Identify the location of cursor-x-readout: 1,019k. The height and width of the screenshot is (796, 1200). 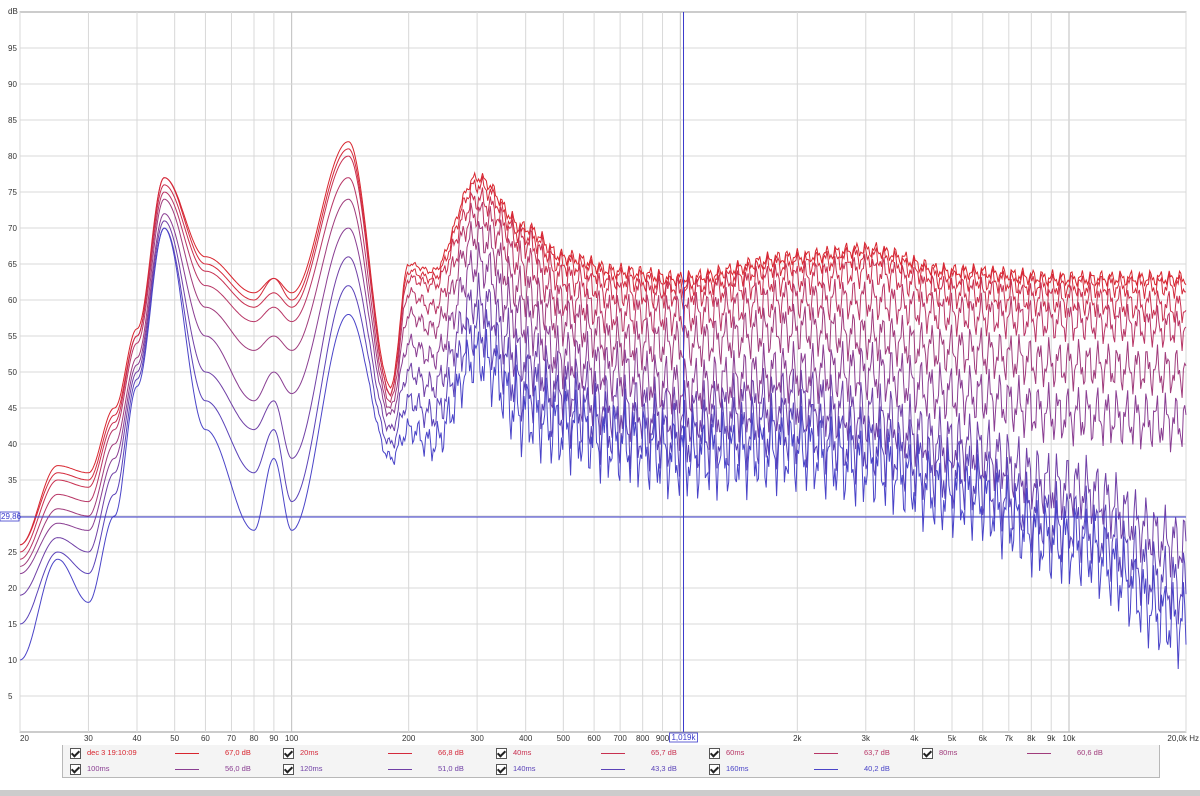
(683, 737).